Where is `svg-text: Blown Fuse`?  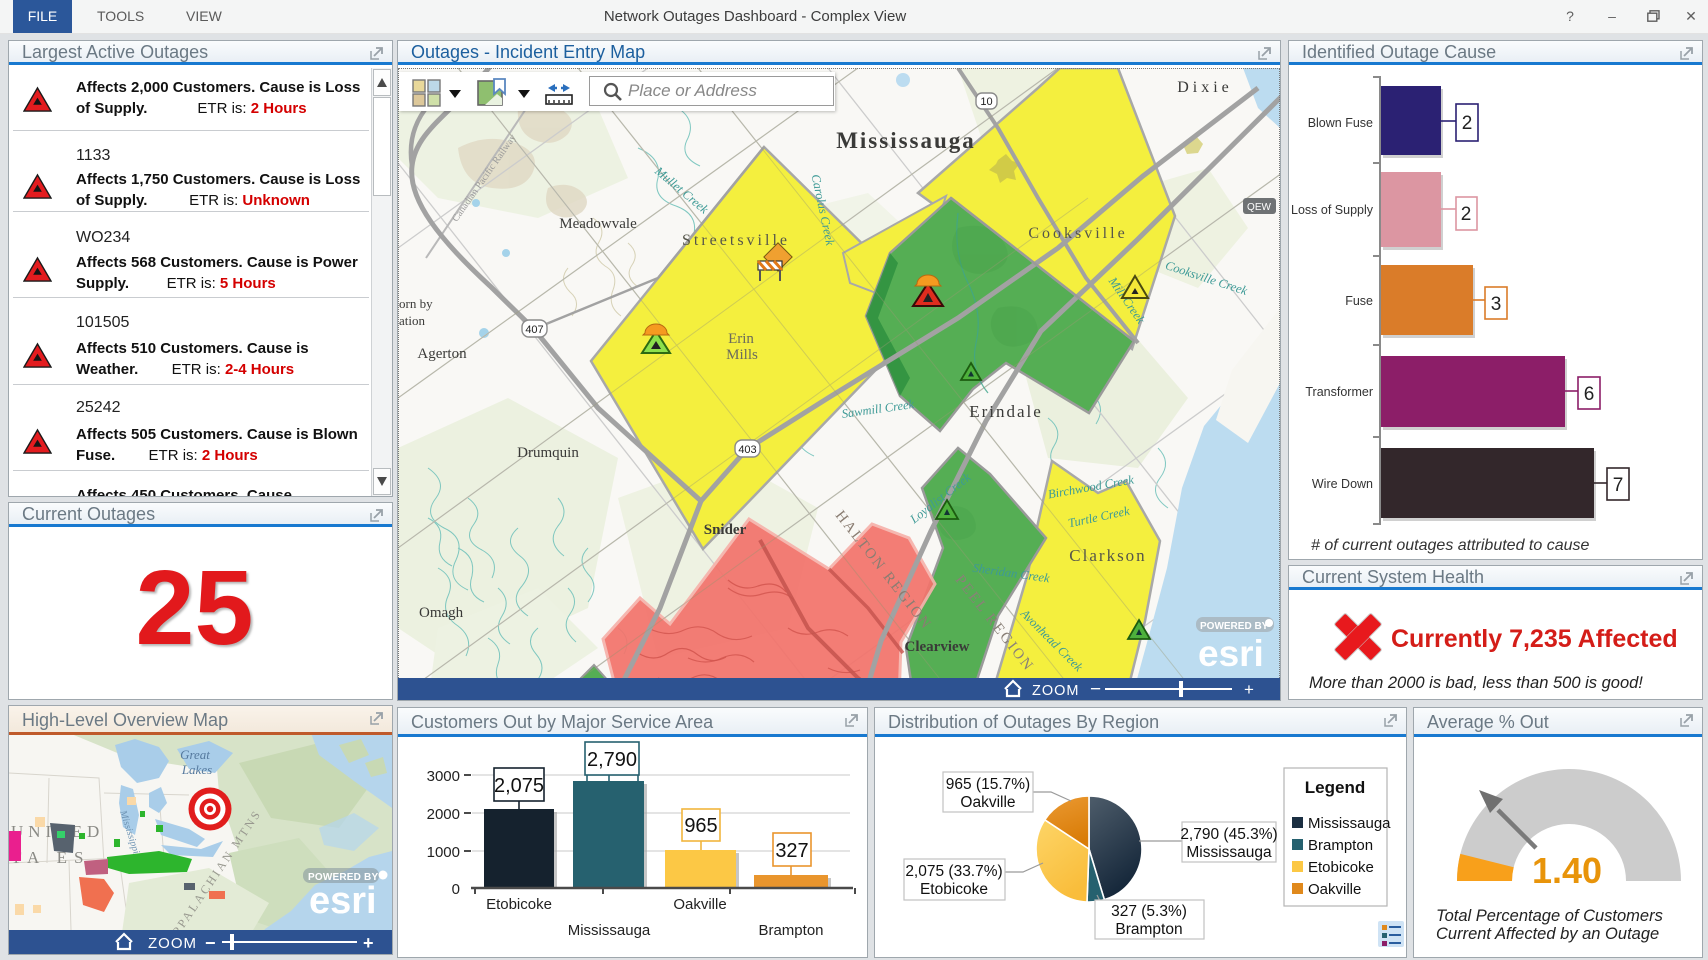 svg-text: Blown Fuse is located at coordinates (1340, 123).